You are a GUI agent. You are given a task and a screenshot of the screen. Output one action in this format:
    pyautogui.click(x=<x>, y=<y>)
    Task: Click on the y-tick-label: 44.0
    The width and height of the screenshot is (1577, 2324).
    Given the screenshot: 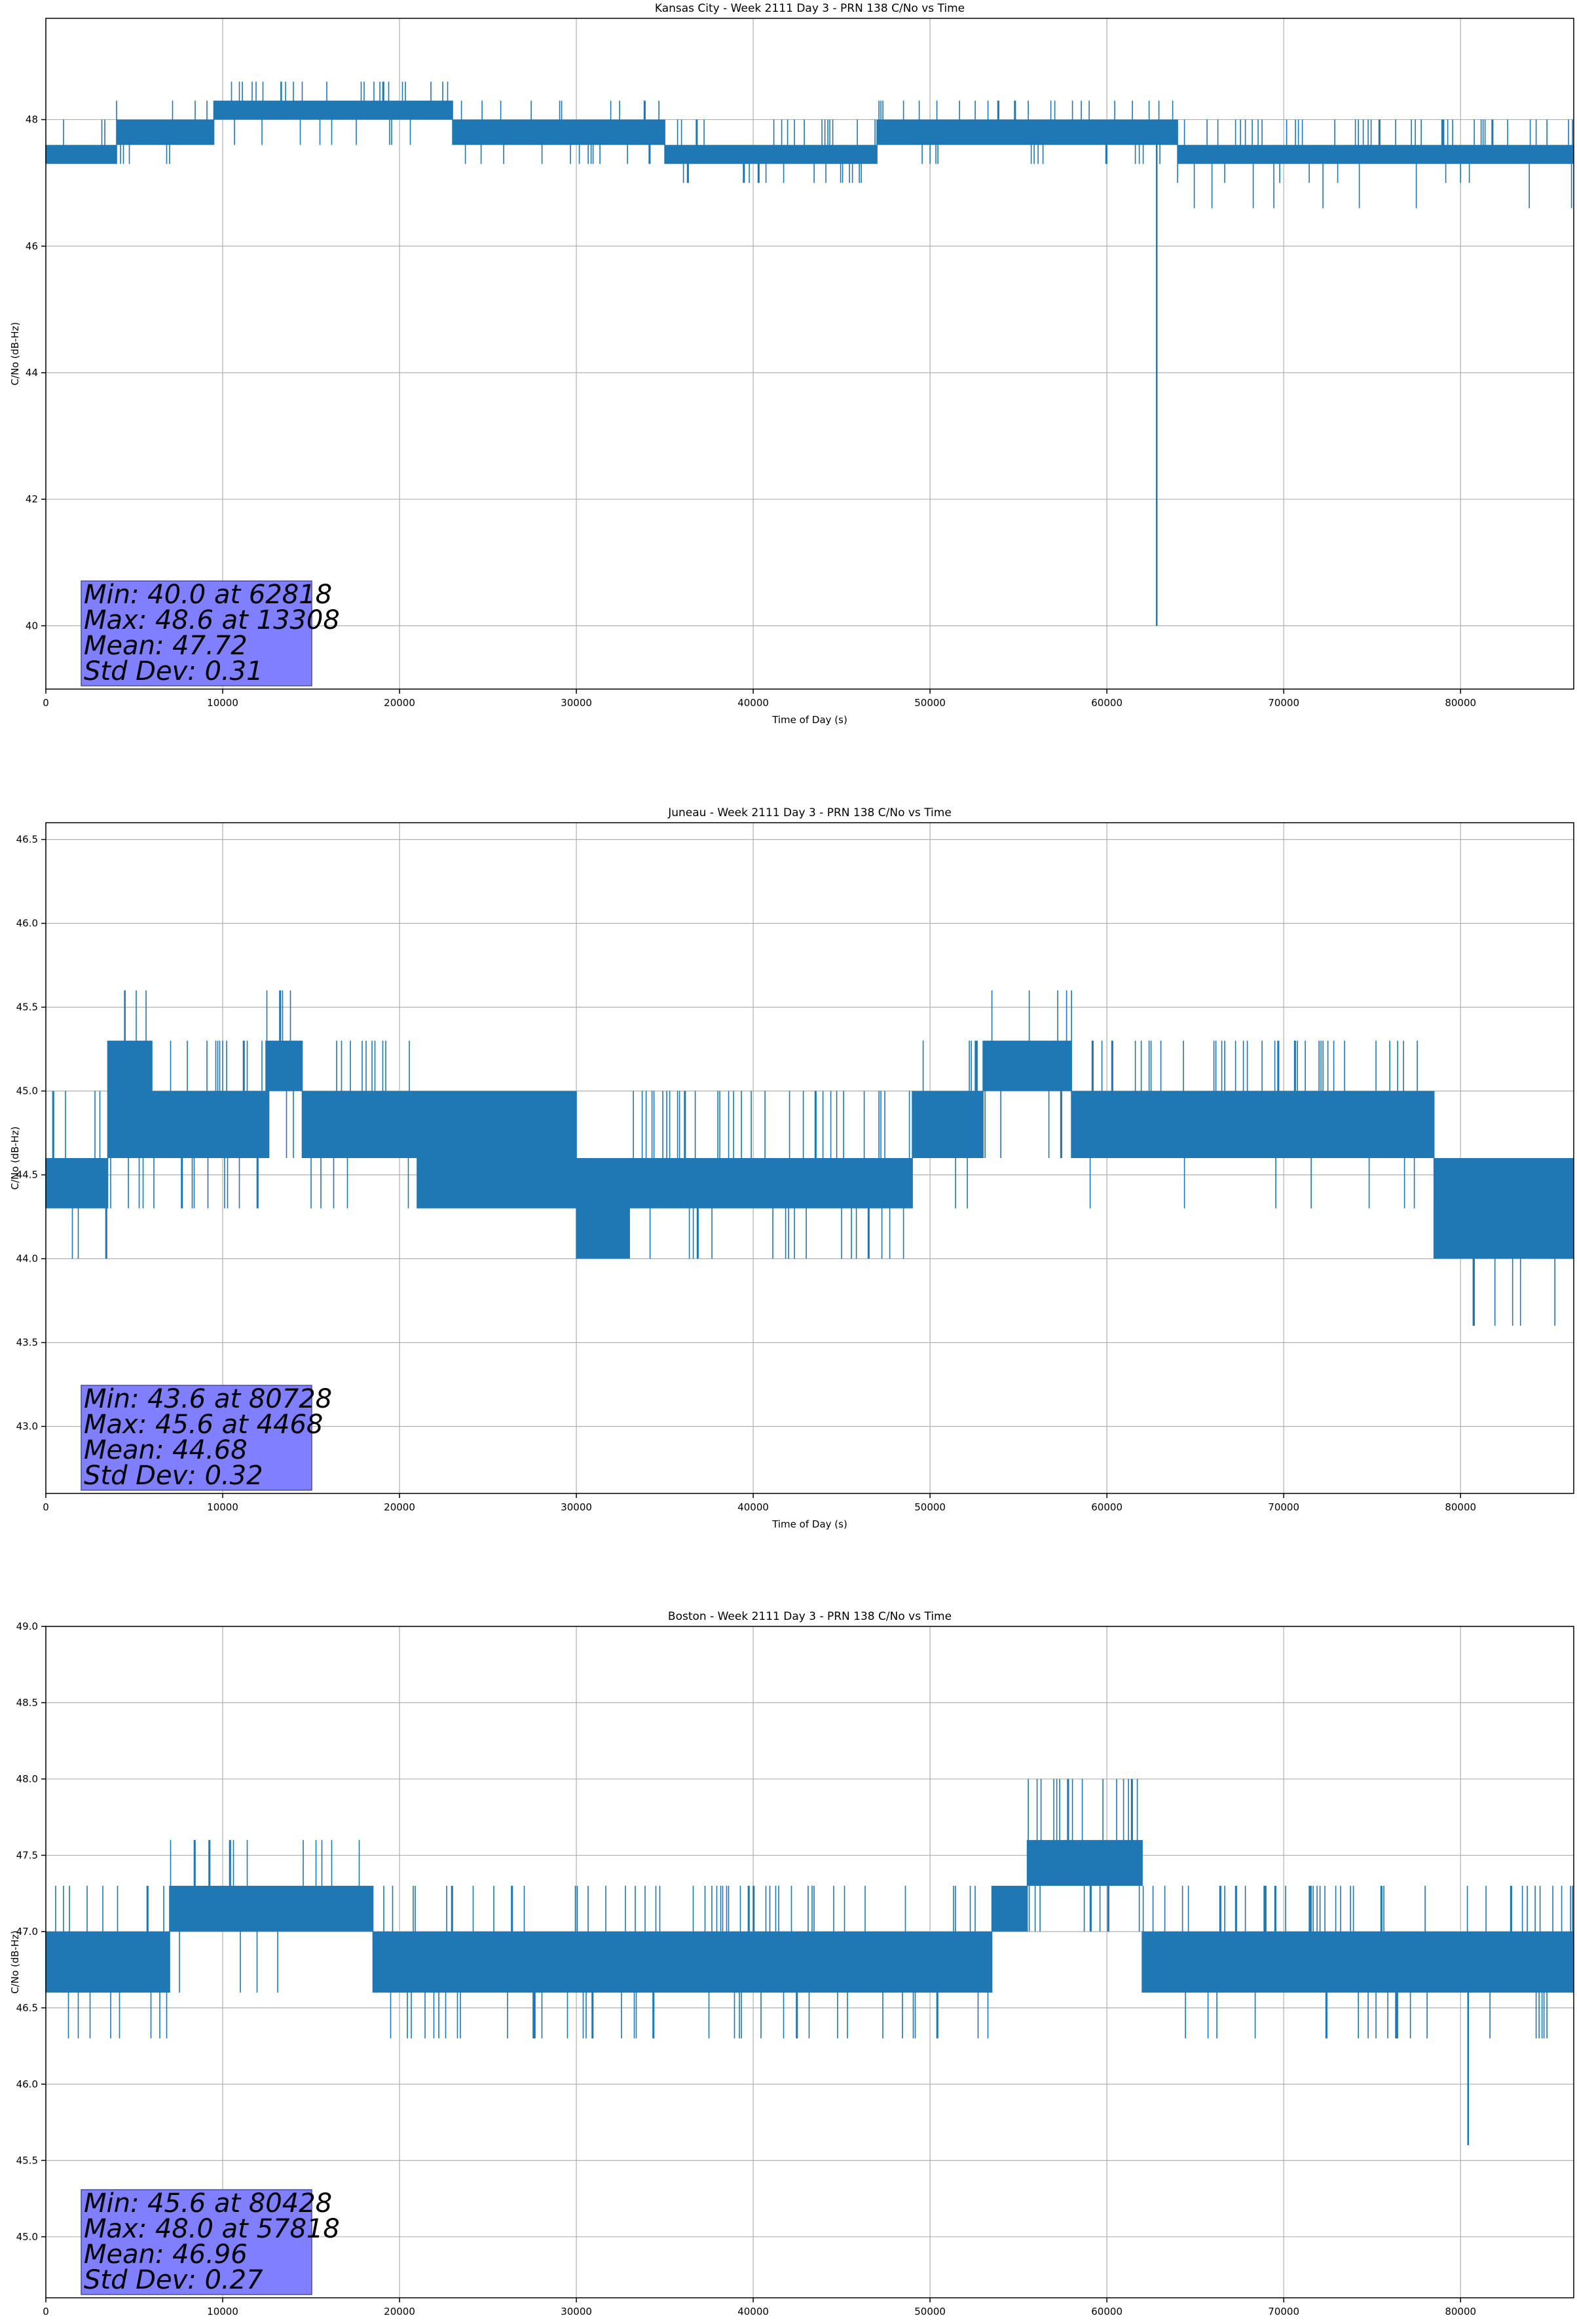 What is the action you would take?
    pyautogui.click(x=27, y=1259)
    